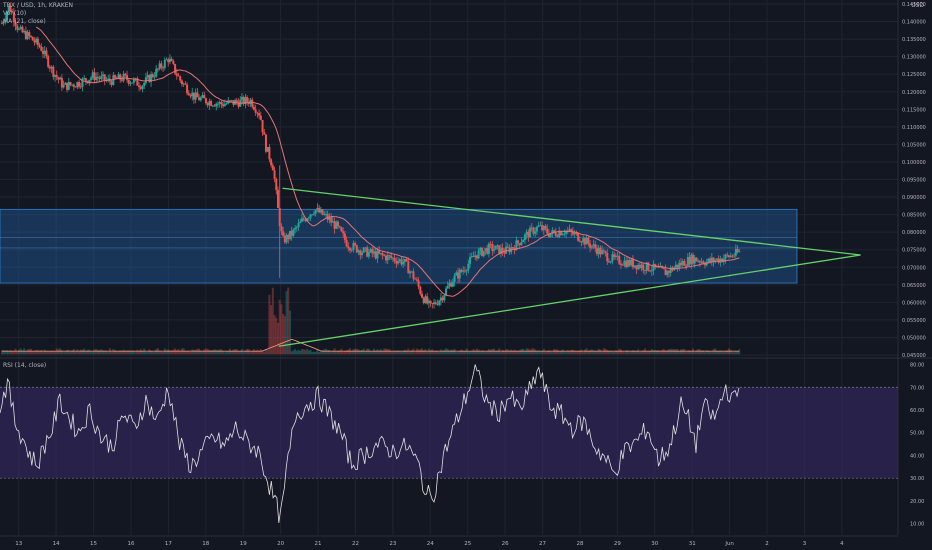 Image resolution: width=932 pixels, height=550 pixels. I want to click on ma-legend: MA (21, close), so click(24, 21).